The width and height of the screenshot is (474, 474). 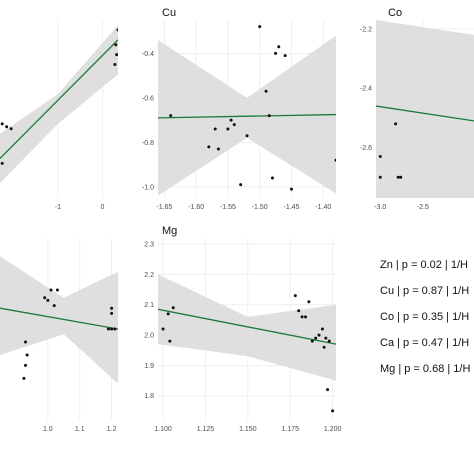 I want to click on y-tick-label: -1.0, so click(x=148, y=187).